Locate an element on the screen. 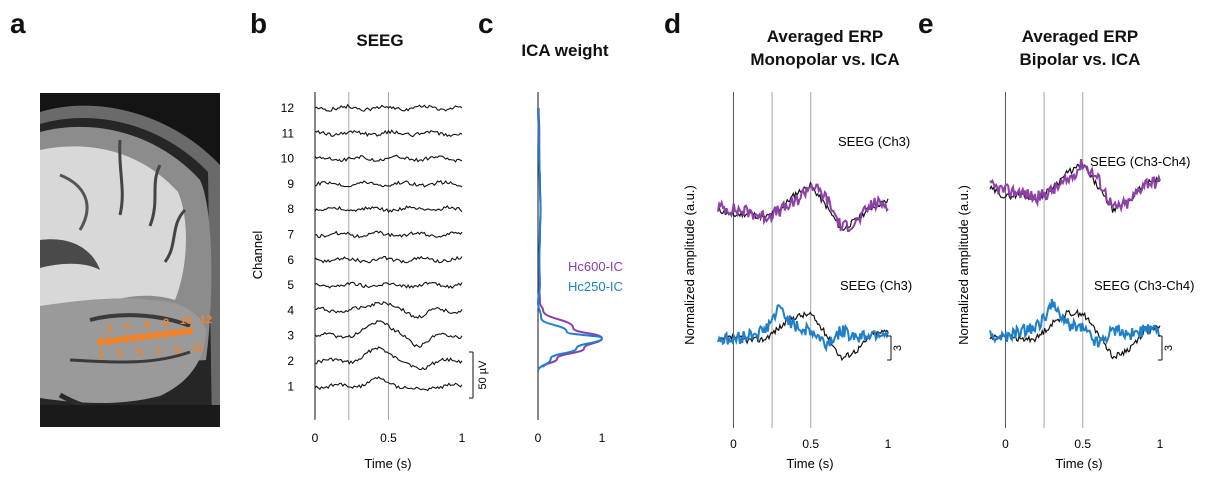  electrode-label-bottom: 9 is located at coordinates (177, 351).